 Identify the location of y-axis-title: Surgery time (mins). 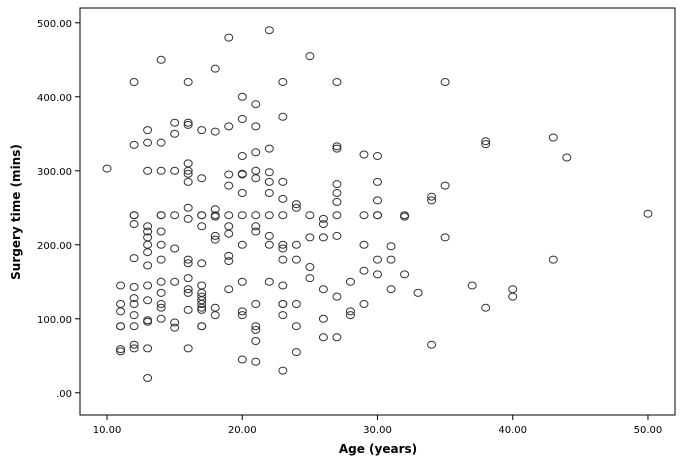
(16, 212).